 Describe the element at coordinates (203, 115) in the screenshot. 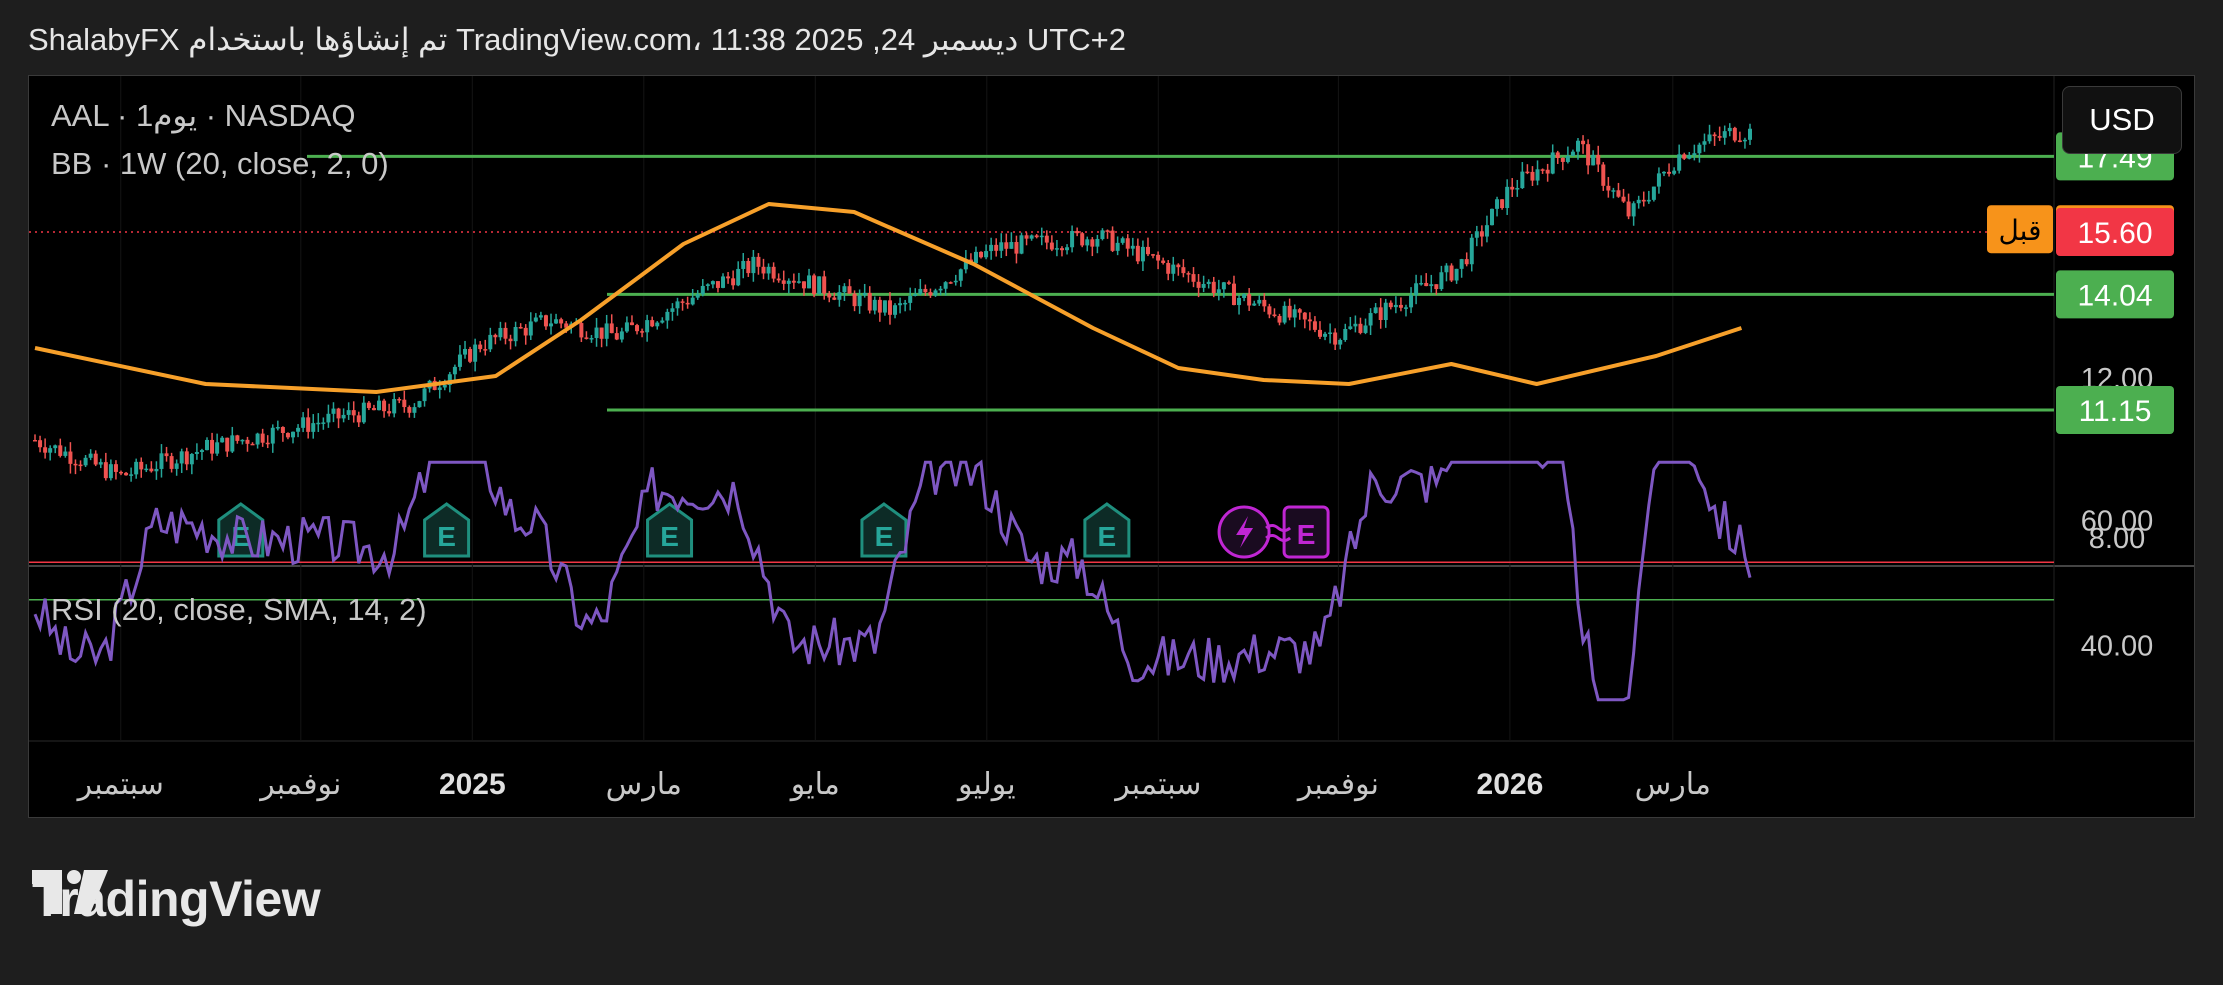

I see `symbol-legend: AAL · 1يوم · NASDAQ` at that location.